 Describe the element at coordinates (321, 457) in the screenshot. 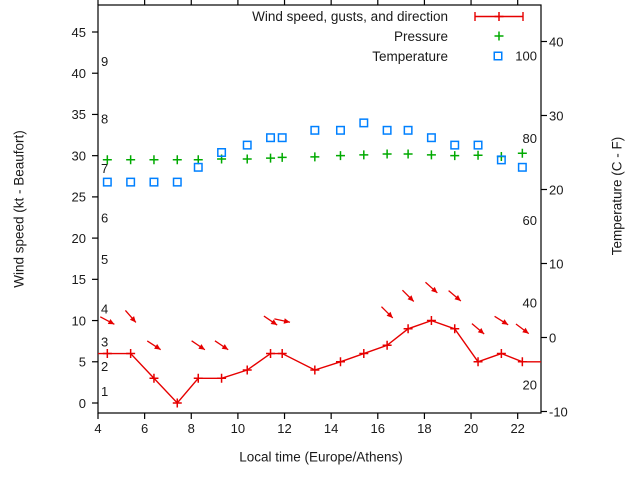

I see `x-axis-title: Local time (Europe/Athens)` at that location.